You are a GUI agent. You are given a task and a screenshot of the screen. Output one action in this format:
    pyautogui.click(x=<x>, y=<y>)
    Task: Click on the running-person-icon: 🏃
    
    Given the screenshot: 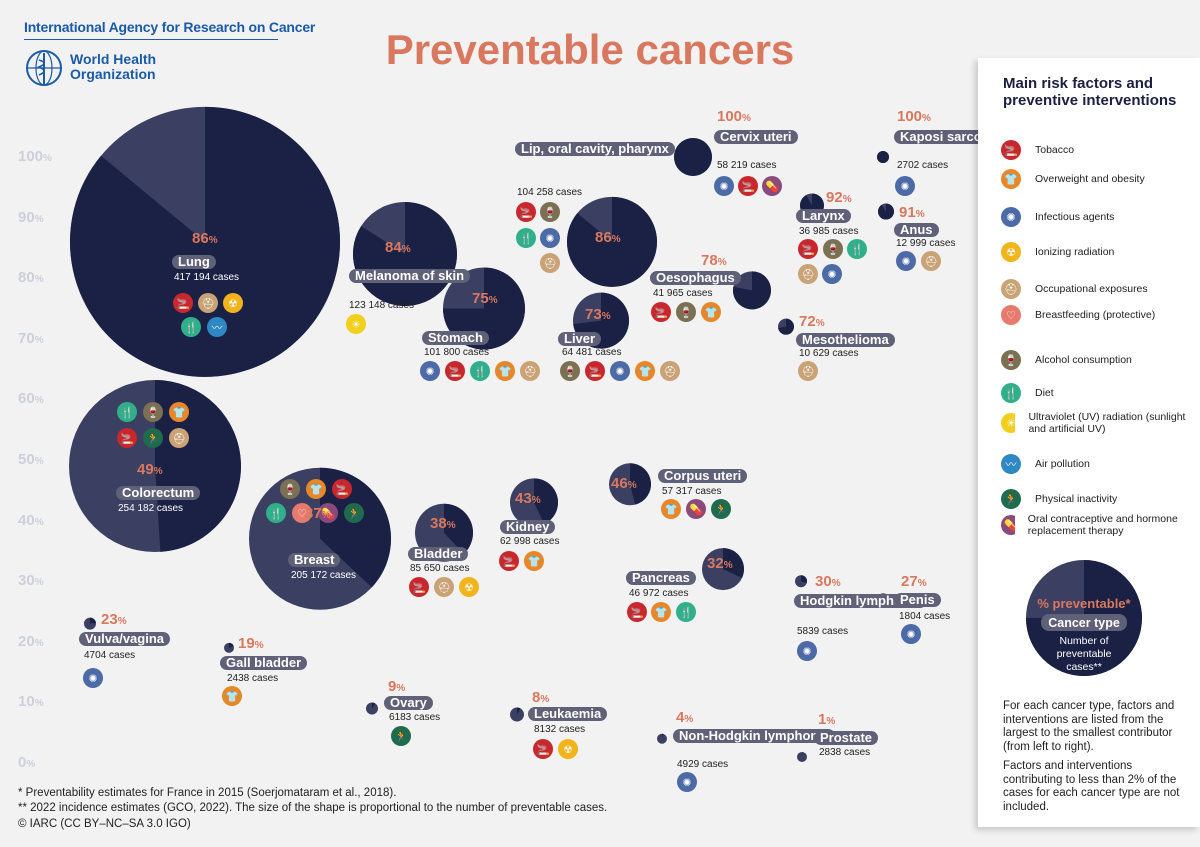 What is the action you would take?
    pyautogui.click(x=401, y=736)
    